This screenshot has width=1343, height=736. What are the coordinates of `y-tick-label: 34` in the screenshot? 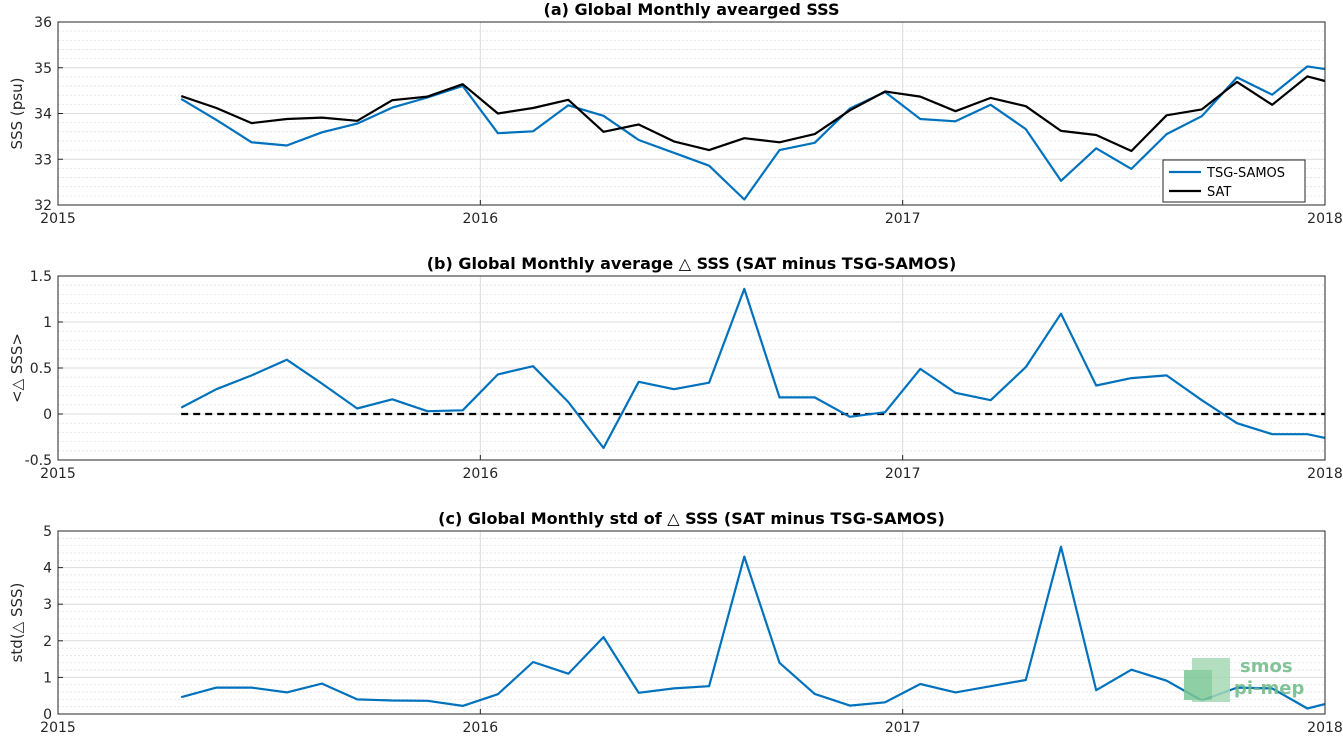 It's located at (43, 115).